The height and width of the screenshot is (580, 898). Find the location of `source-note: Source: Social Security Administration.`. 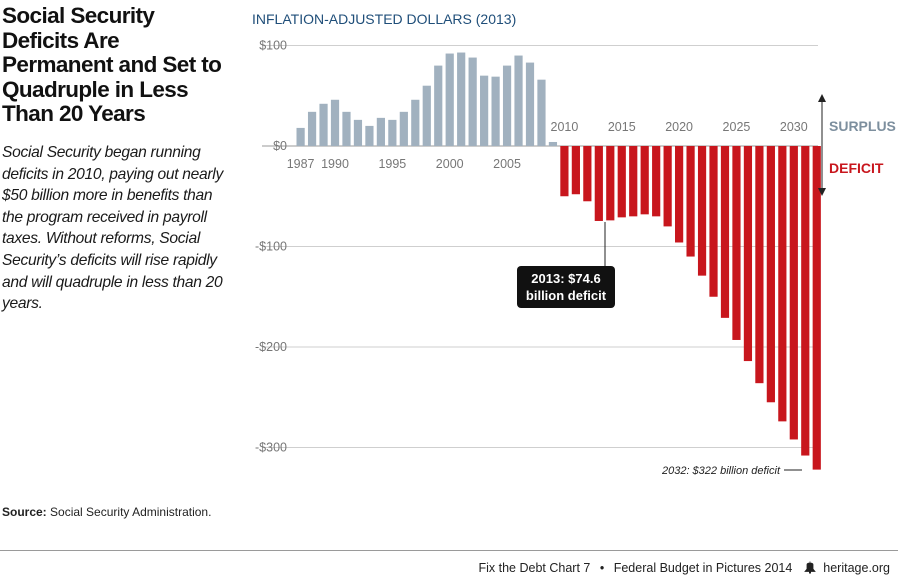

source-note: Source: Social Security Administration. is located at coordinates (106, 512).